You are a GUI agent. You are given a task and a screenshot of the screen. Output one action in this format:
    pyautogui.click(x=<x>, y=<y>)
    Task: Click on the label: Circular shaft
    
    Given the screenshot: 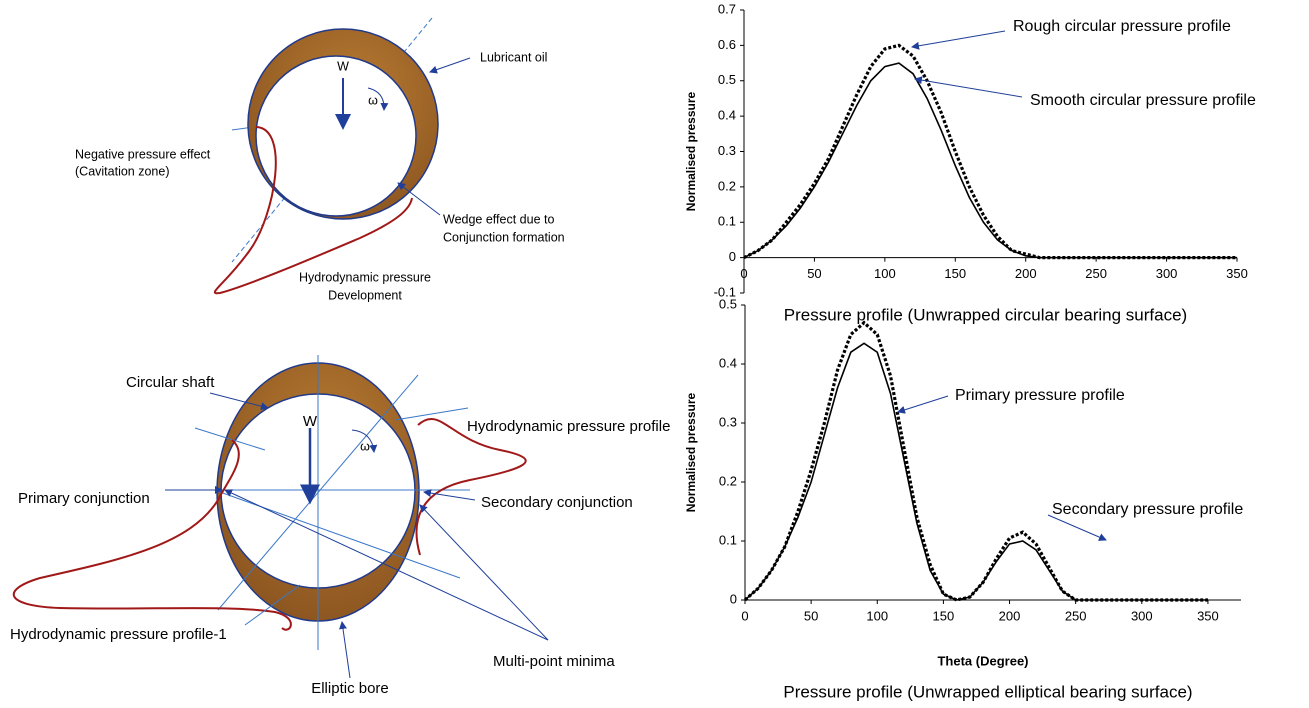 What is the action you would take?
    pyautogui.click(x=170, y=382)
    